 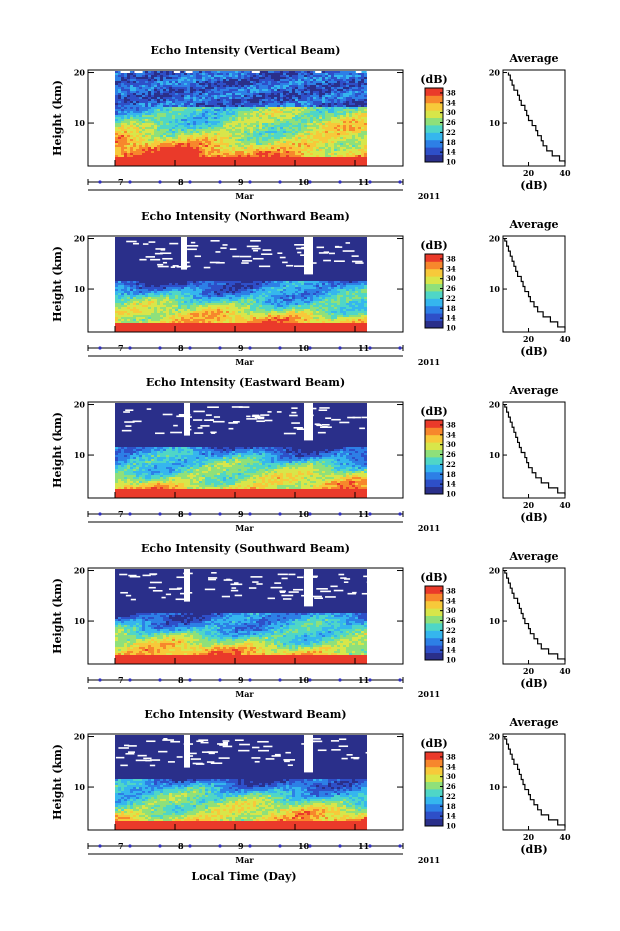 What do you see at coordinates (245, 50) in the screenshot?
I see `panel-title: Echo Intensity (Vertical Beam)` at bounding box center [245, 50].